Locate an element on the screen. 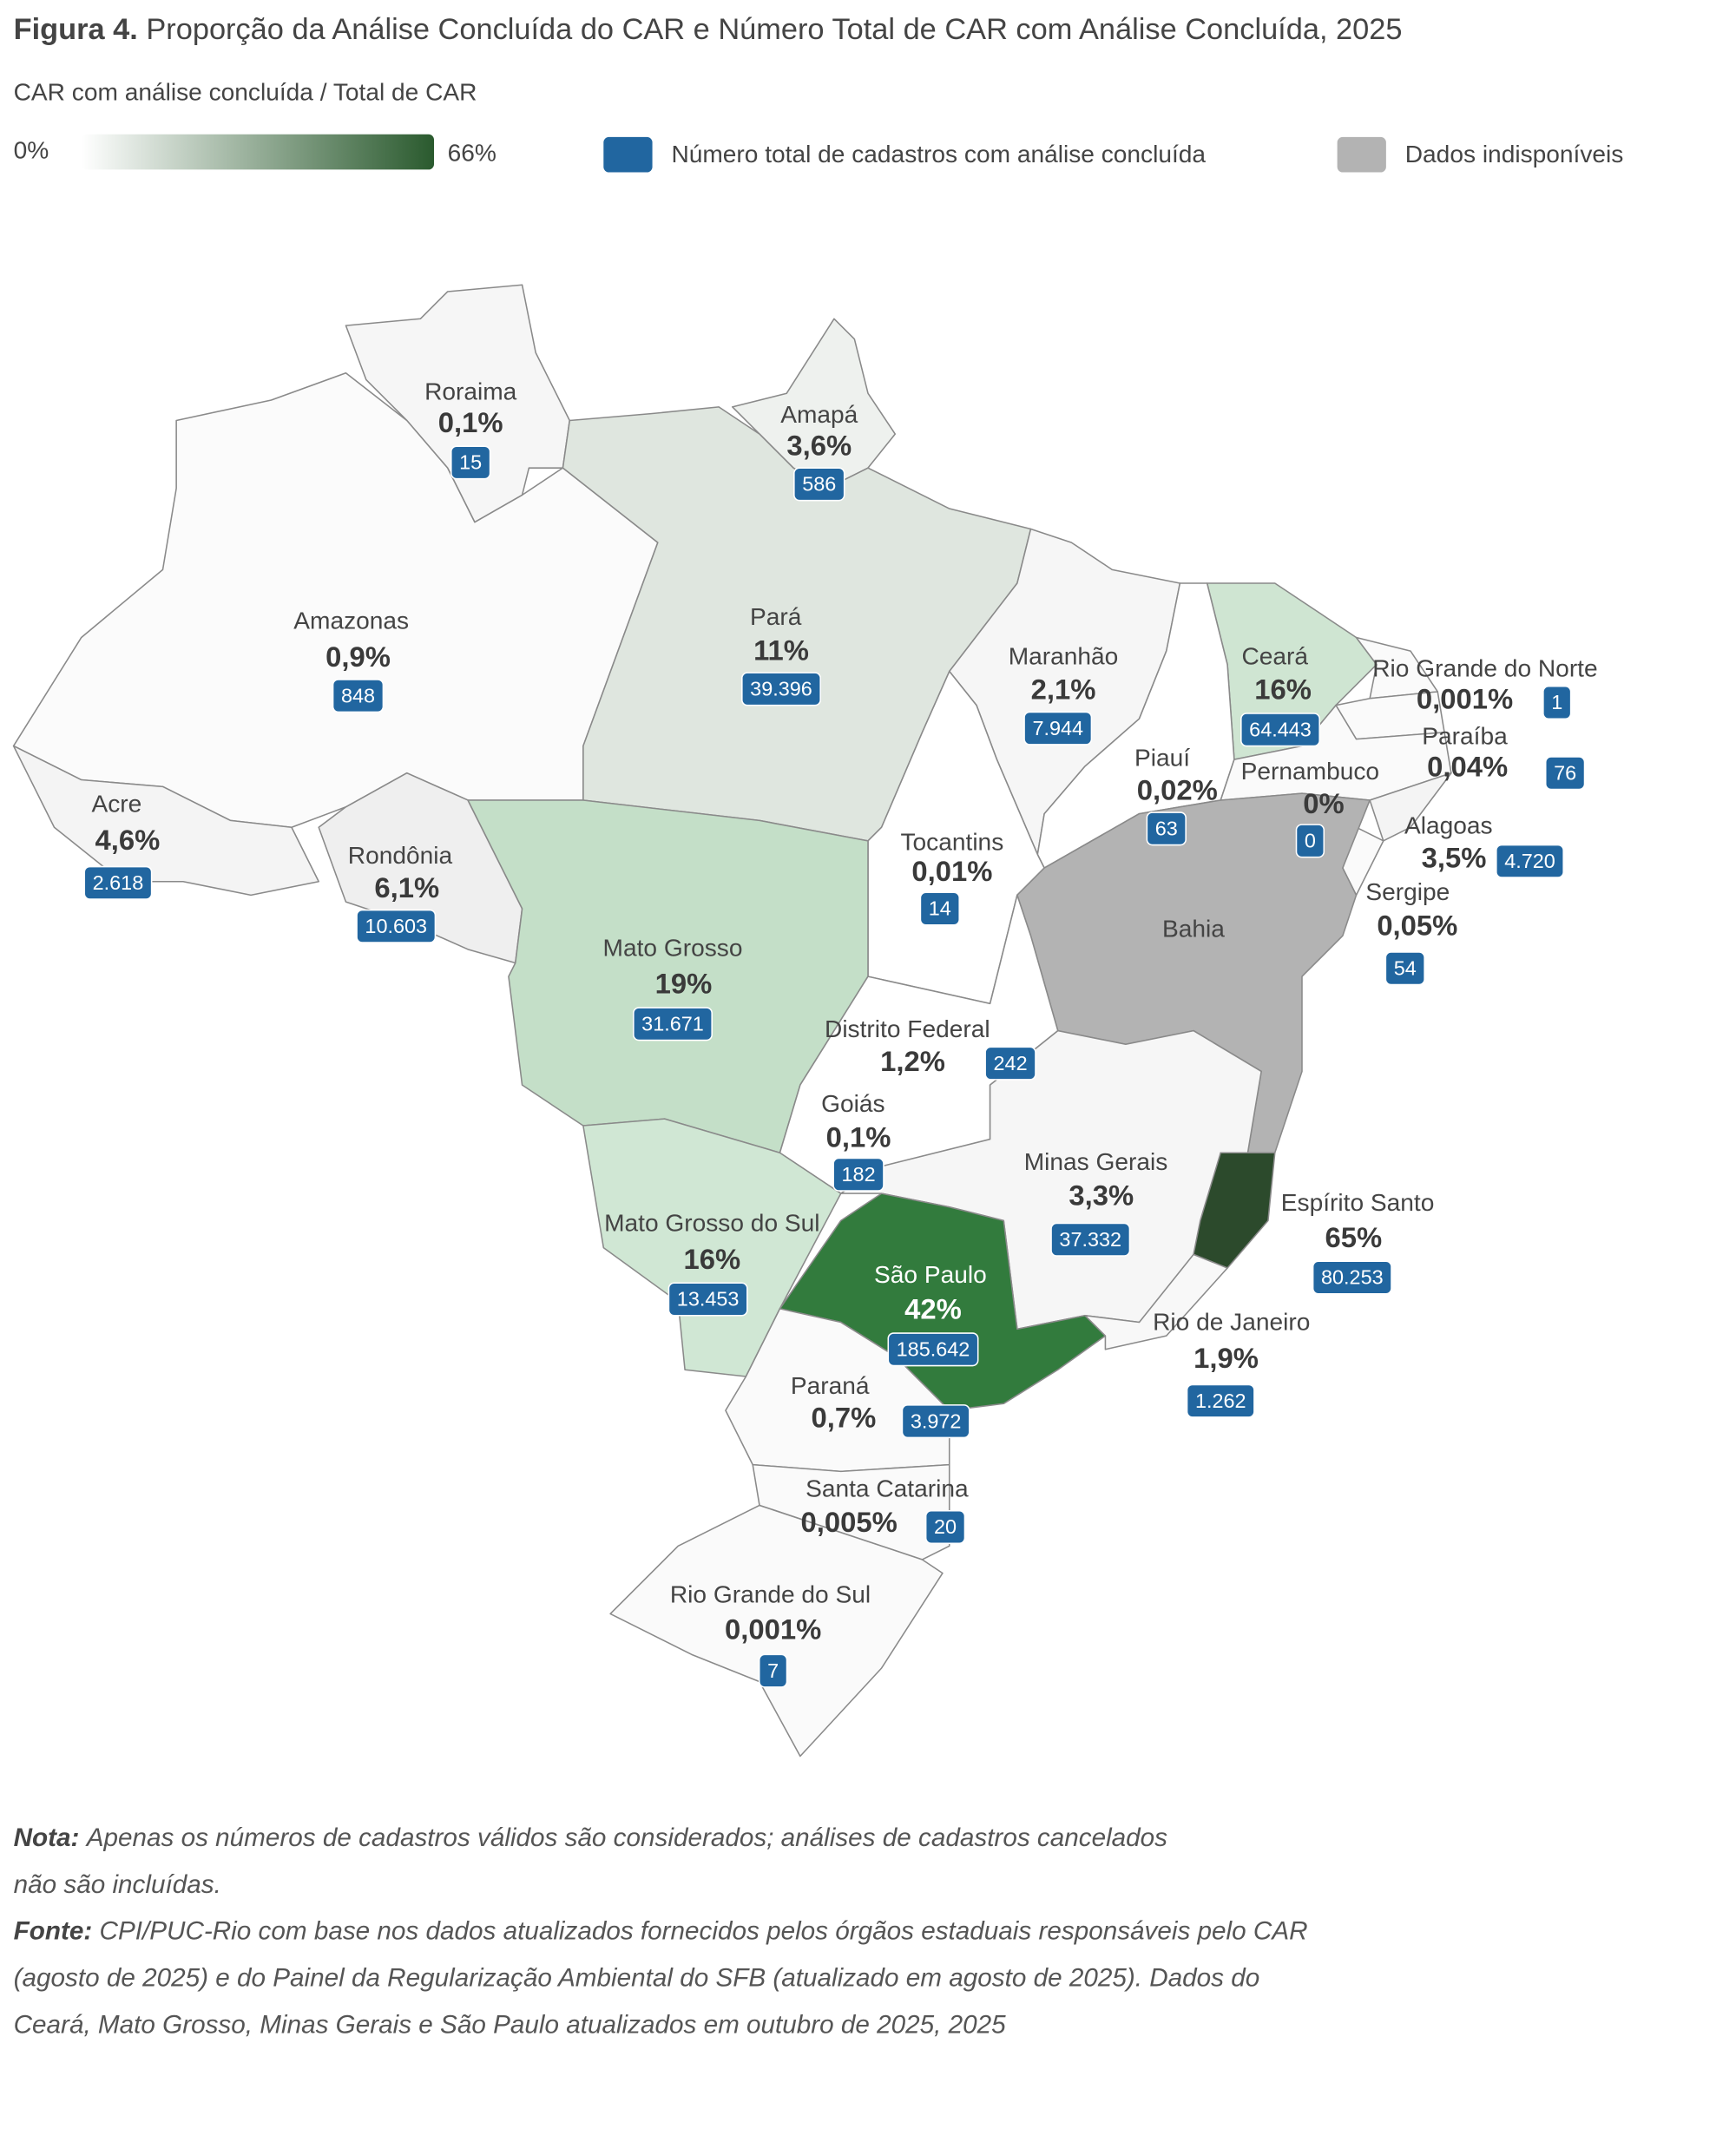 Image resolution: width=1736 pixels, height=2155 pixels. state-name: Rio de Janeiro is located at coordinates (1231, 1322).